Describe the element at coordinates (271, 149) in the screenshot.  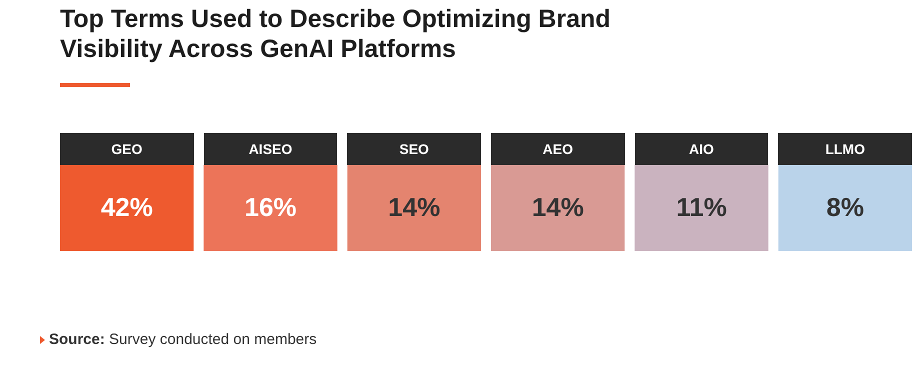
I see `category-label: AISEO` at that location.